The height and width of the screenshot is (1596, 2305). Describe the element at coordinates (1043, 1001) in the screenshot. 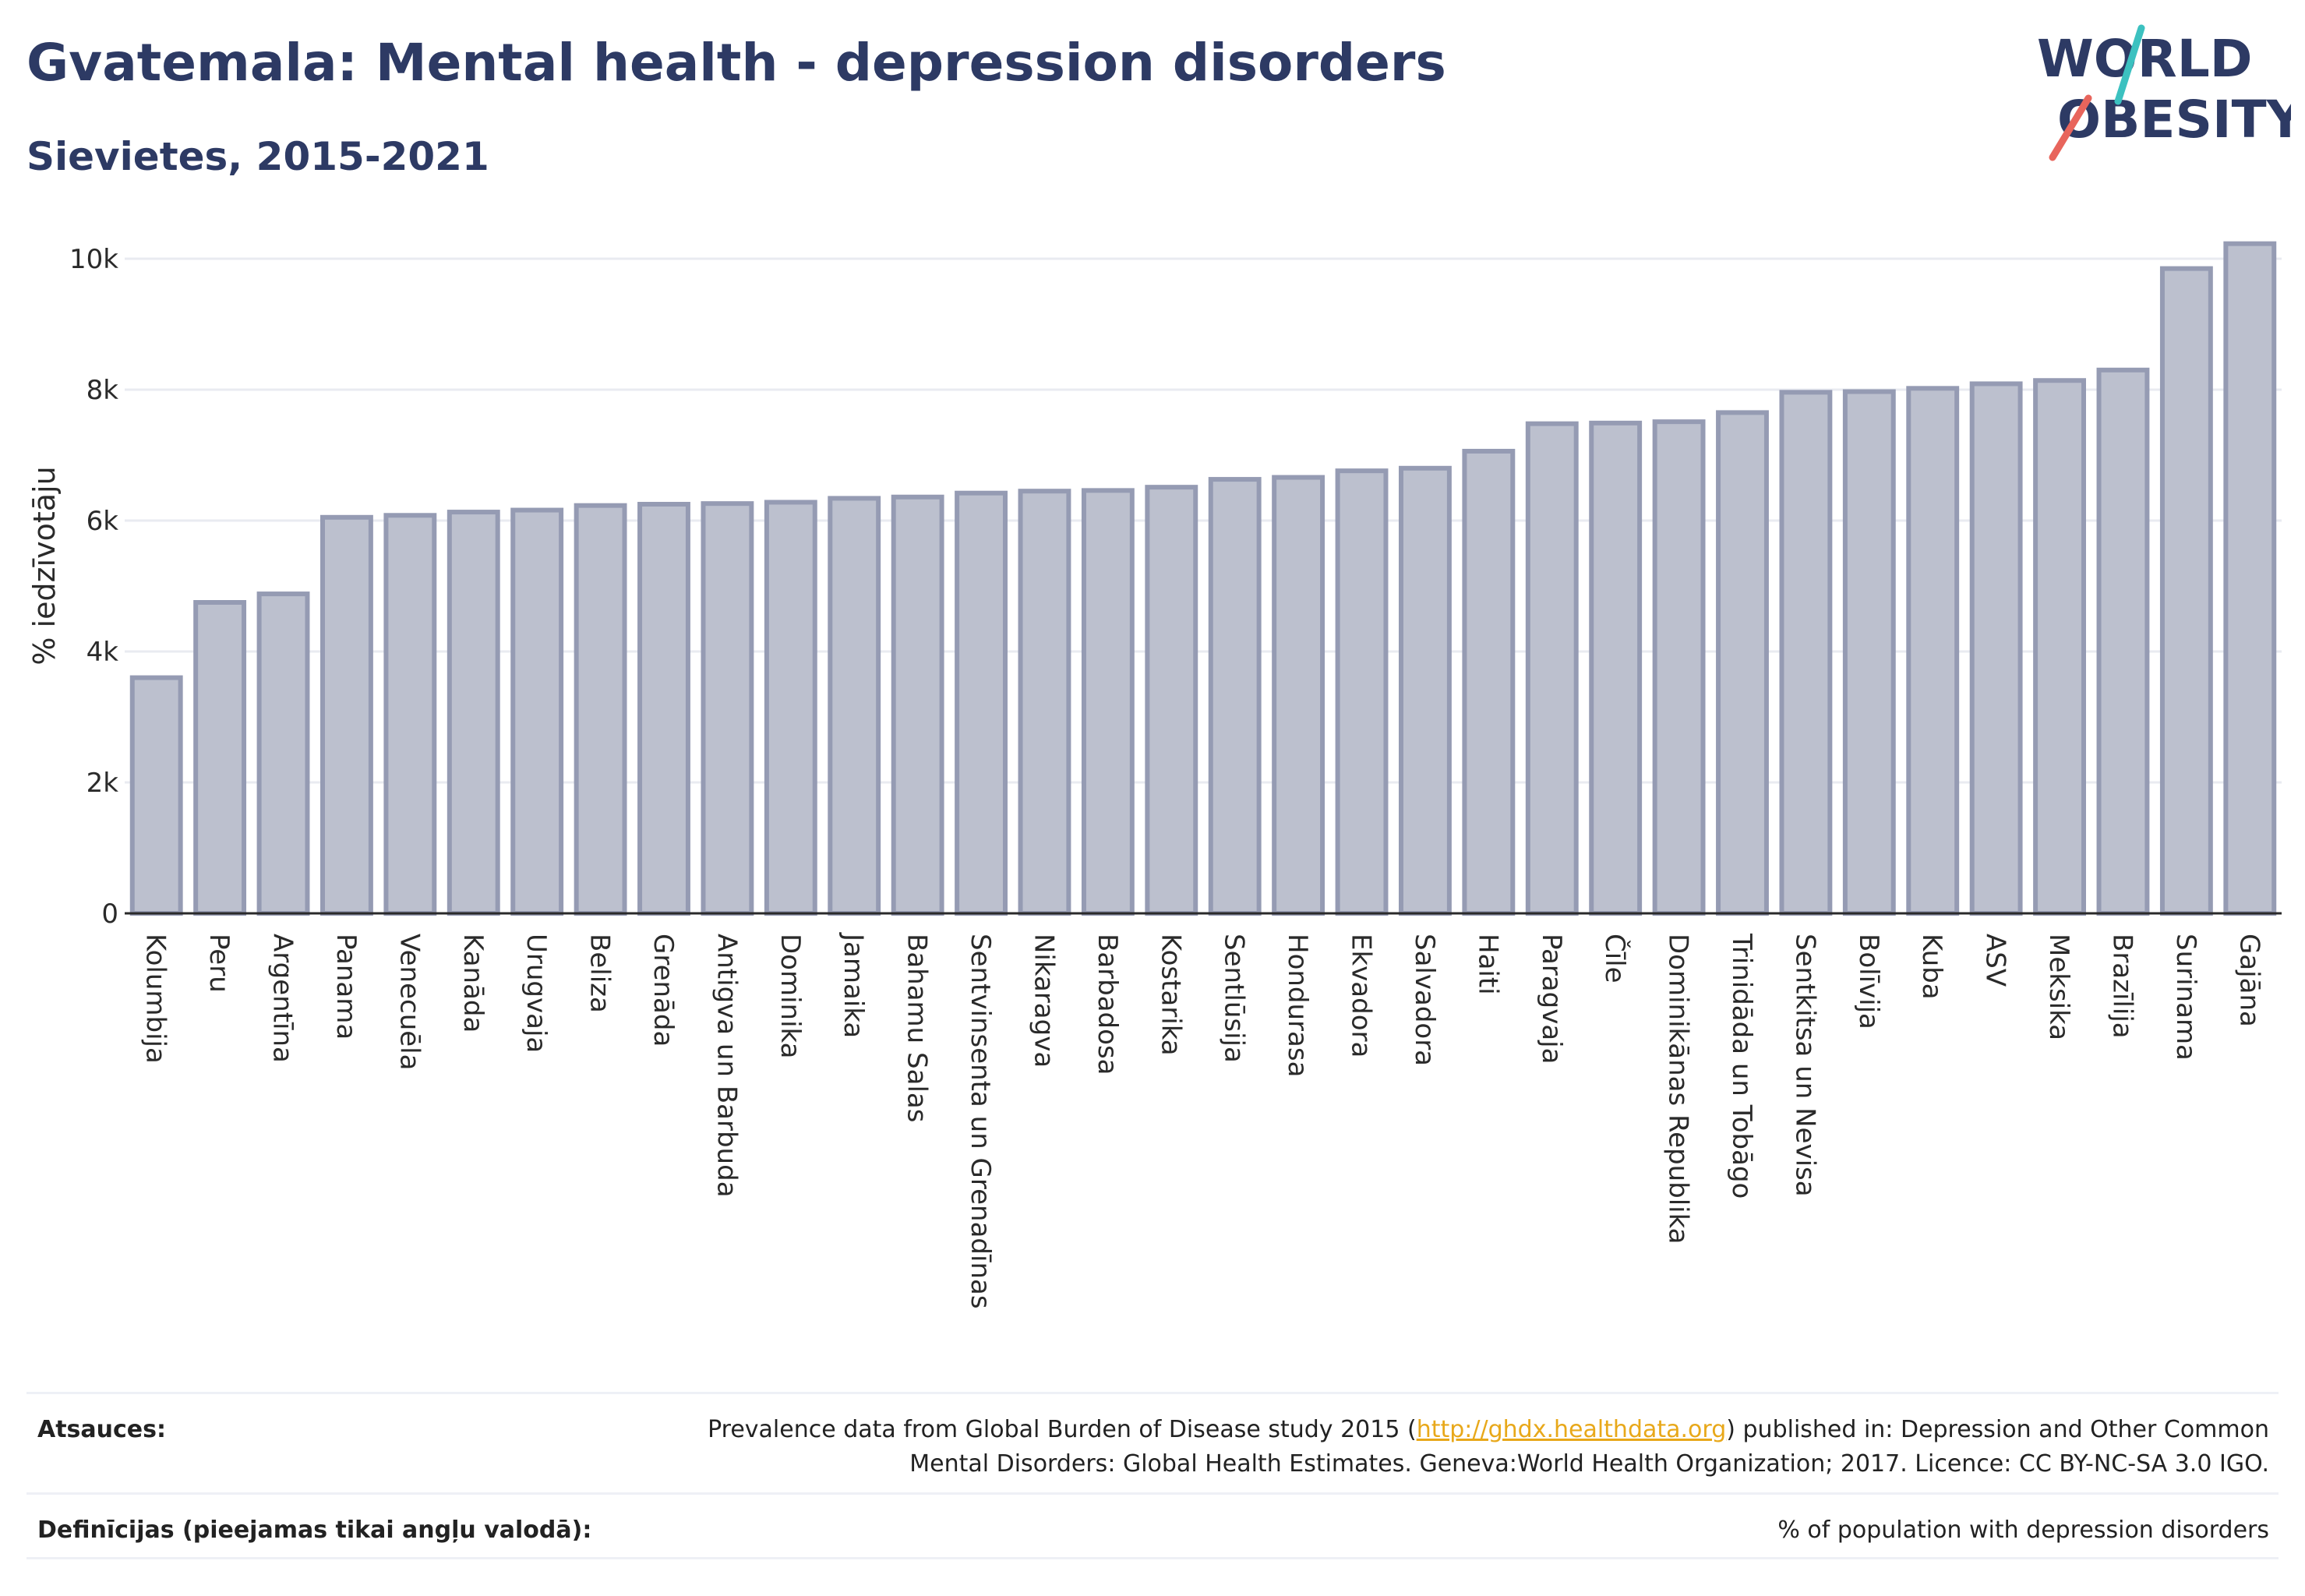

I see `x-tick-label: Nikaragva` at that location.